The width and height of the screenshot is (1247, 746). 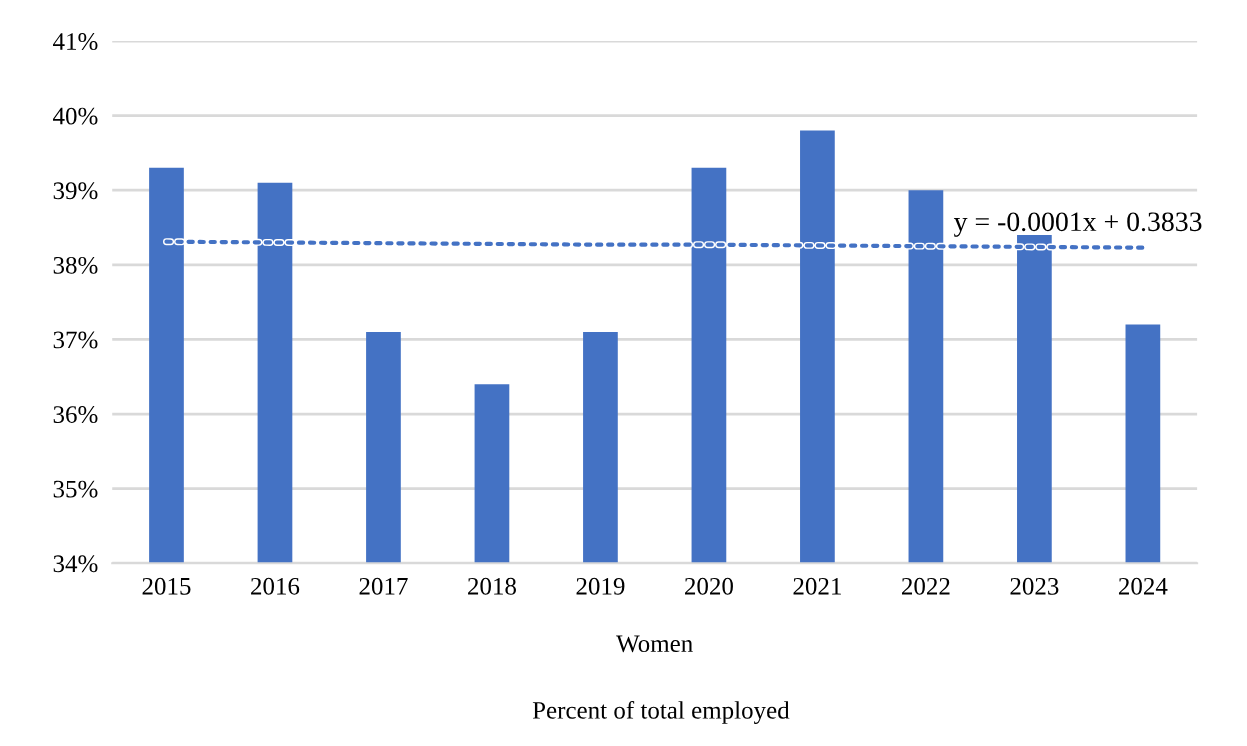 I want to click on y-tick-label: 41%, so click(x=75, y=42).